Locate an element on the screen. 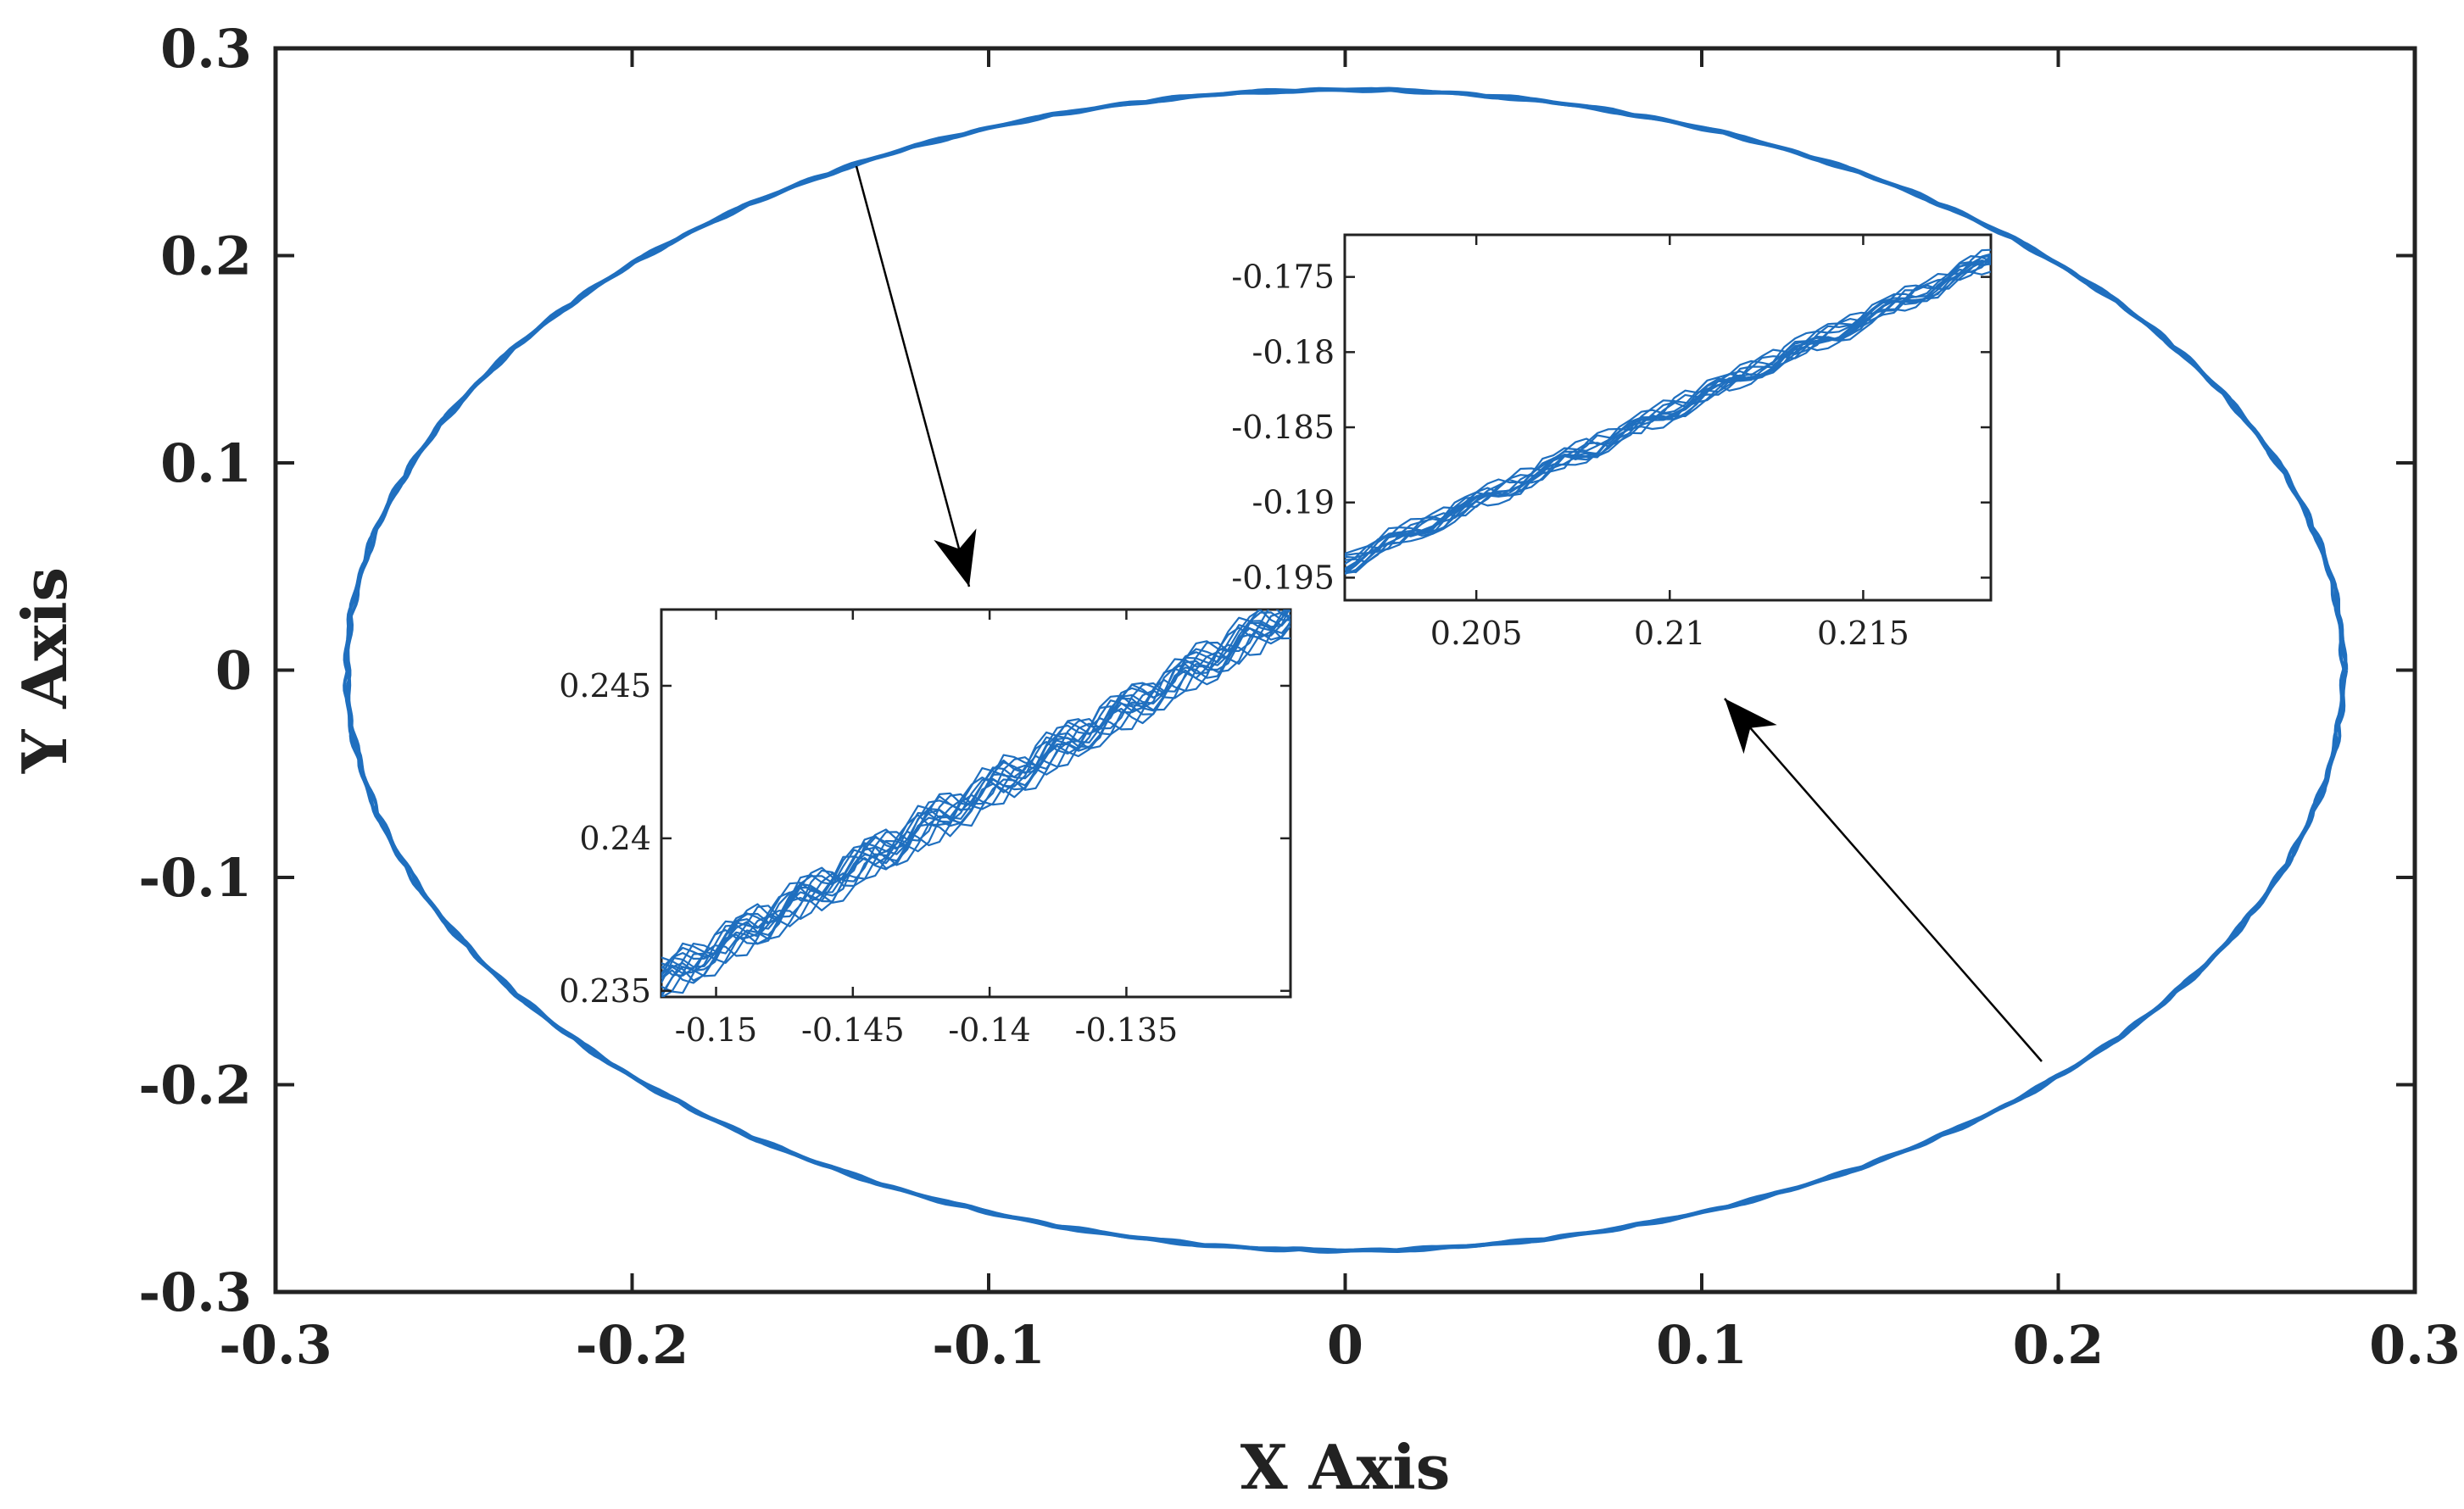 Image resolution: width=2464 pixels, height=1509 pixels. y-tick-label: -0.3 is located at coordinates (195, 1292).